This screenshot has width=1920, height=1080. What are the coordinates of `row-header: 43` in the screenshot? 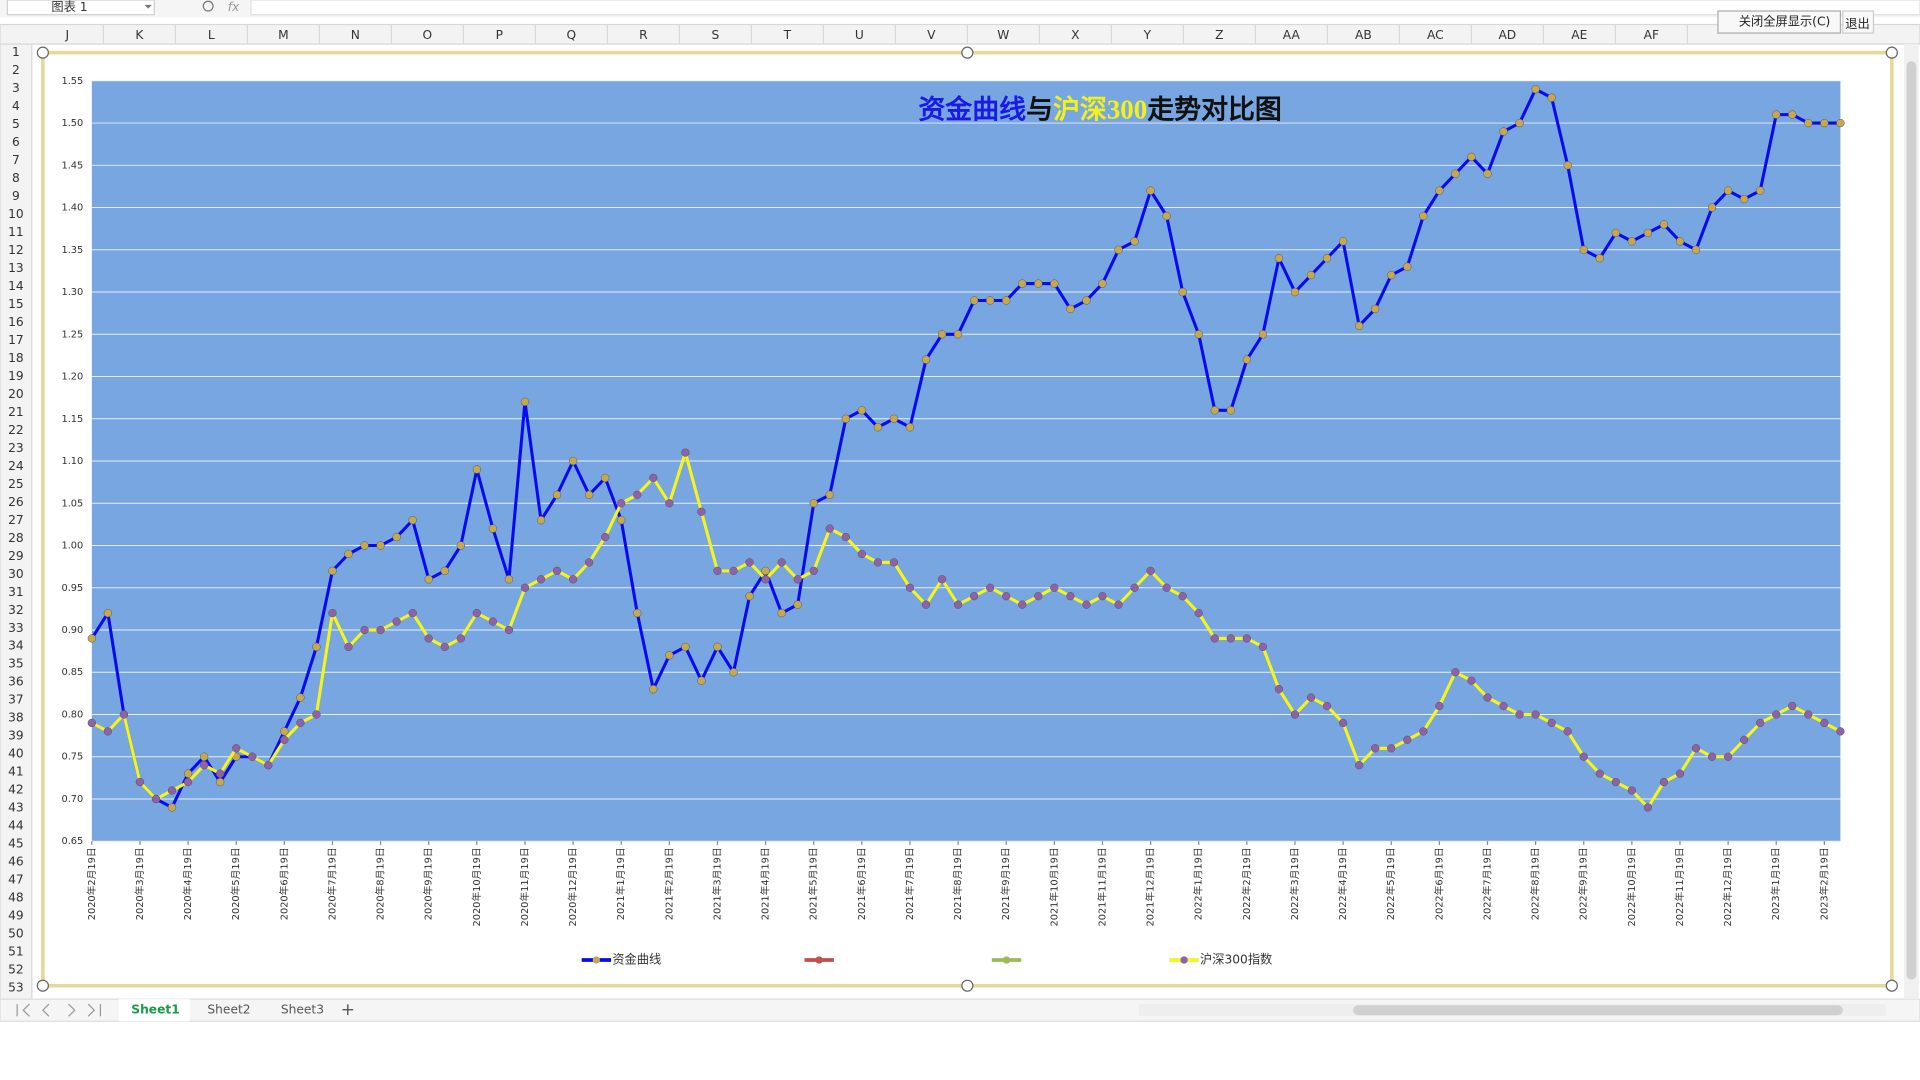 It's located at (16, 808).